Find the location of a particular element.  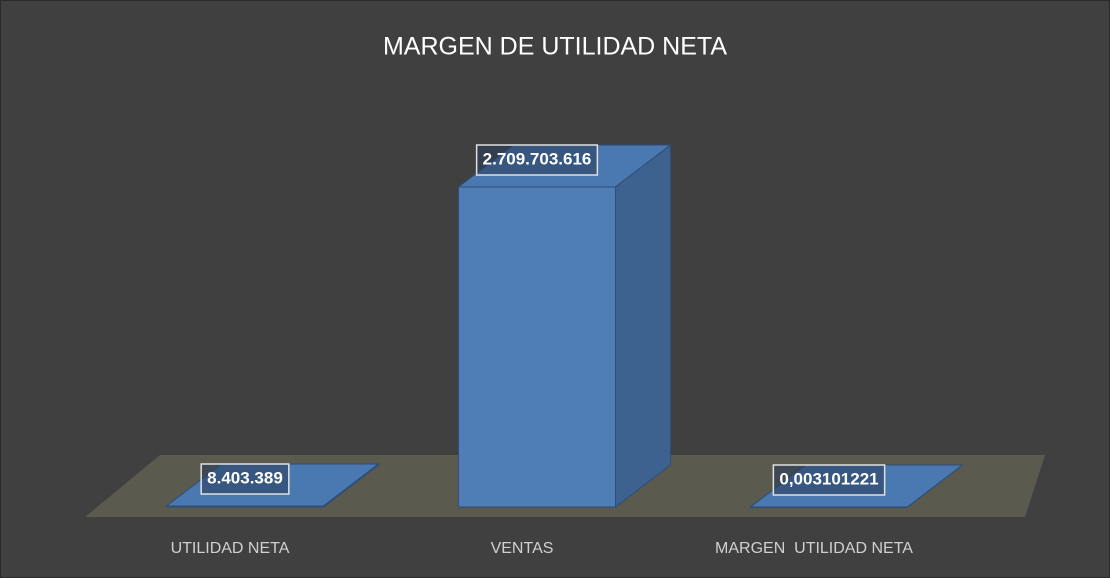

data-label-text: 0,003101221 is located at coordinates (828, 478).